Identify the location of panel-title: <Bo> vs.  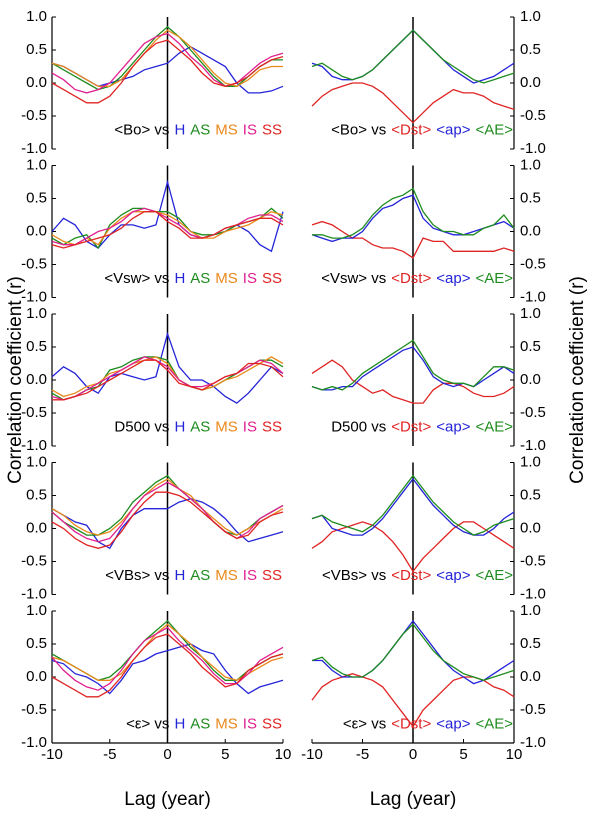
(358, 129).